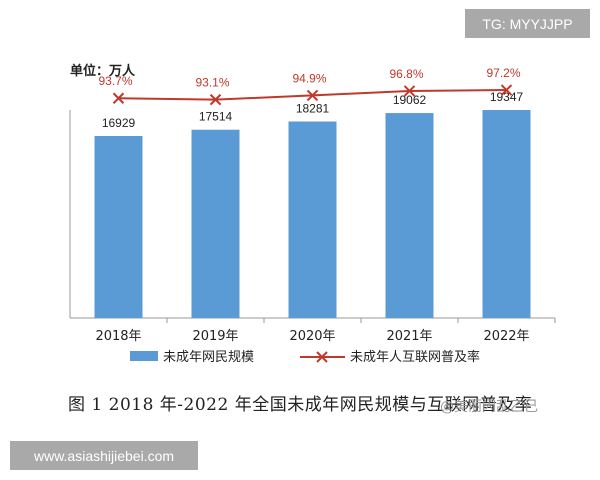 The height and width of the screenshot is (480, 600). Describe the element at coordinates (119, 123) in the screenshot. I see `bar-value-label: 16929` at that location.